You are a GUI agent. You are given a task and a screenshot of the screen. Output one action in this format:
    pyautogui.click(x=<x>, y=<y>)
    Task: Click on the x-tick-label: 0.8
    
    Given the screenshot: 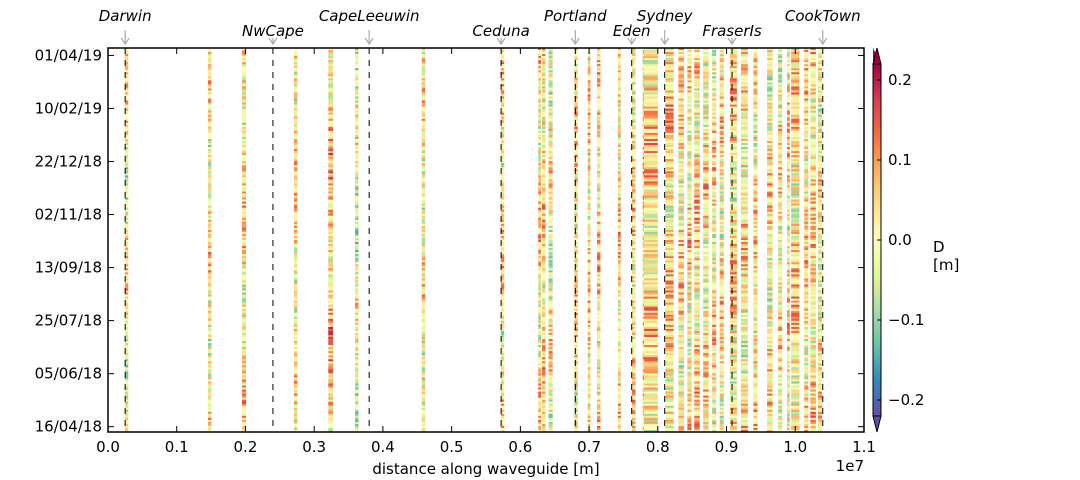 What is the action you would take?
    pyautogui.click(x=658, y=447)
    